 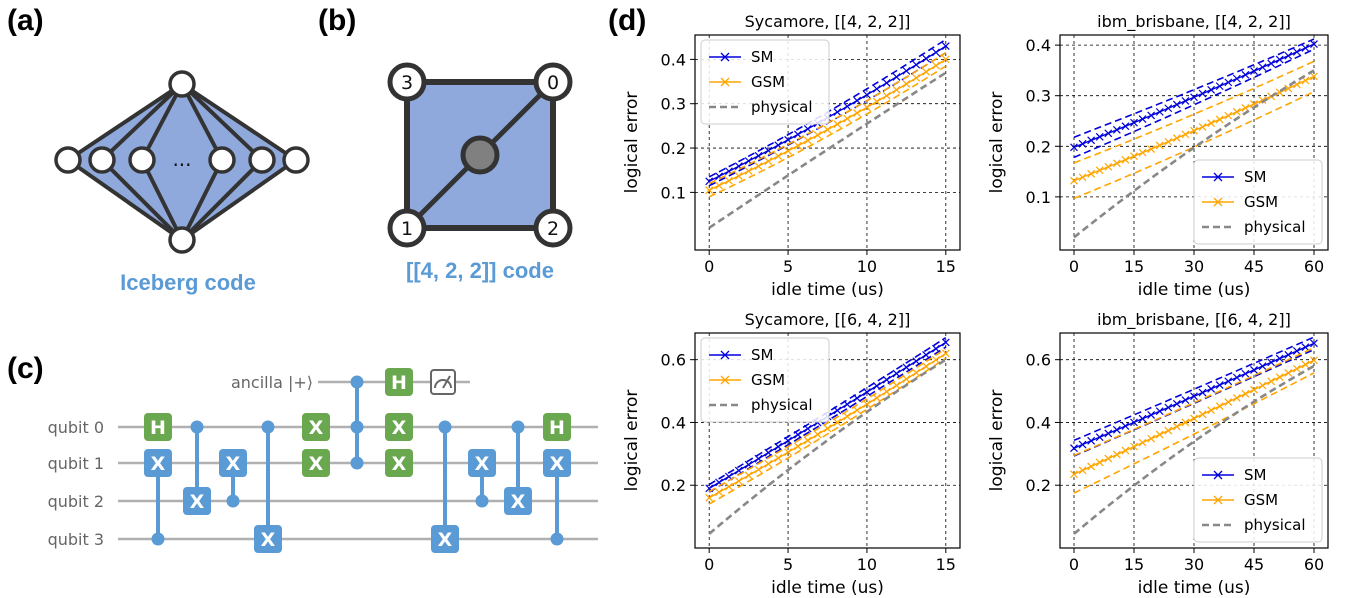 I want to click on series-gsm-lower, so click(x=827, y=131).